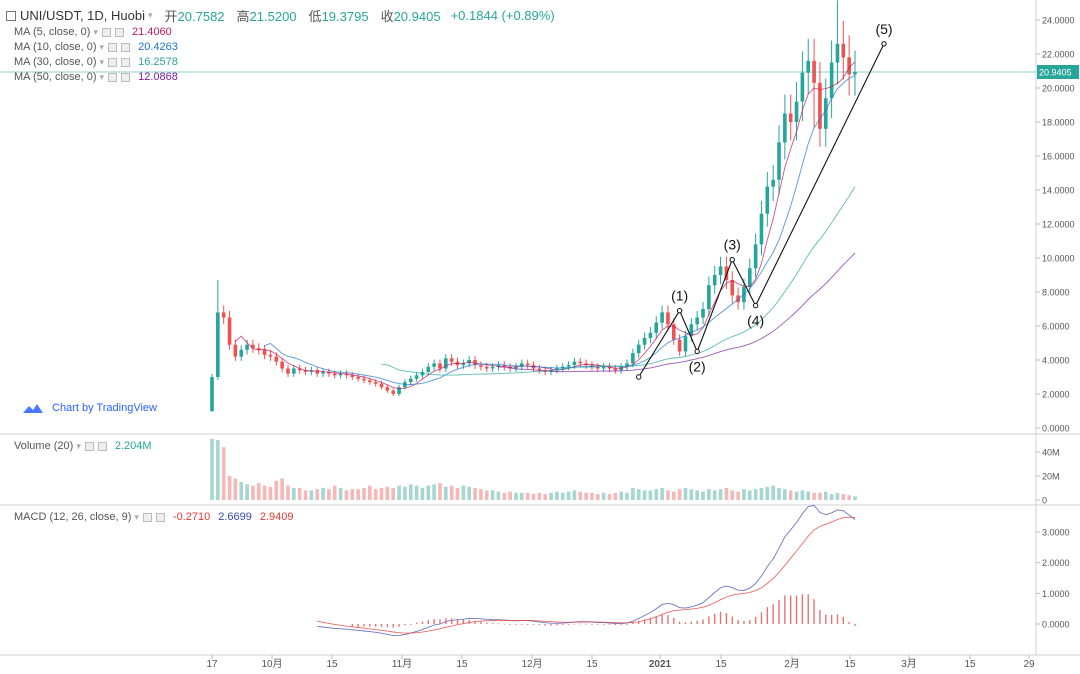  I want to click on volume-tick-label: 40M, so click(1051, 453).